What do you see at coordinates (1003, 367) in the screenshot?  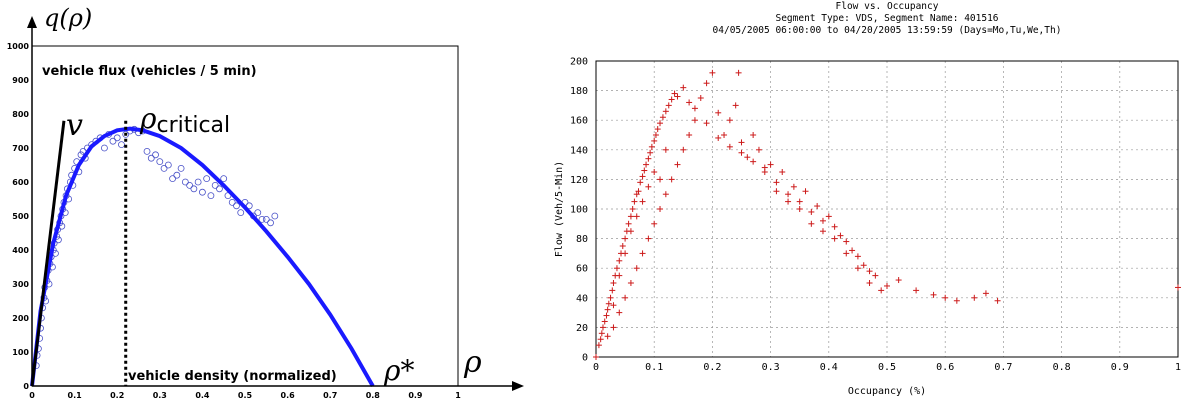 I see `right-x-tick-label: 0.7` at bounding box center [1003, 367].